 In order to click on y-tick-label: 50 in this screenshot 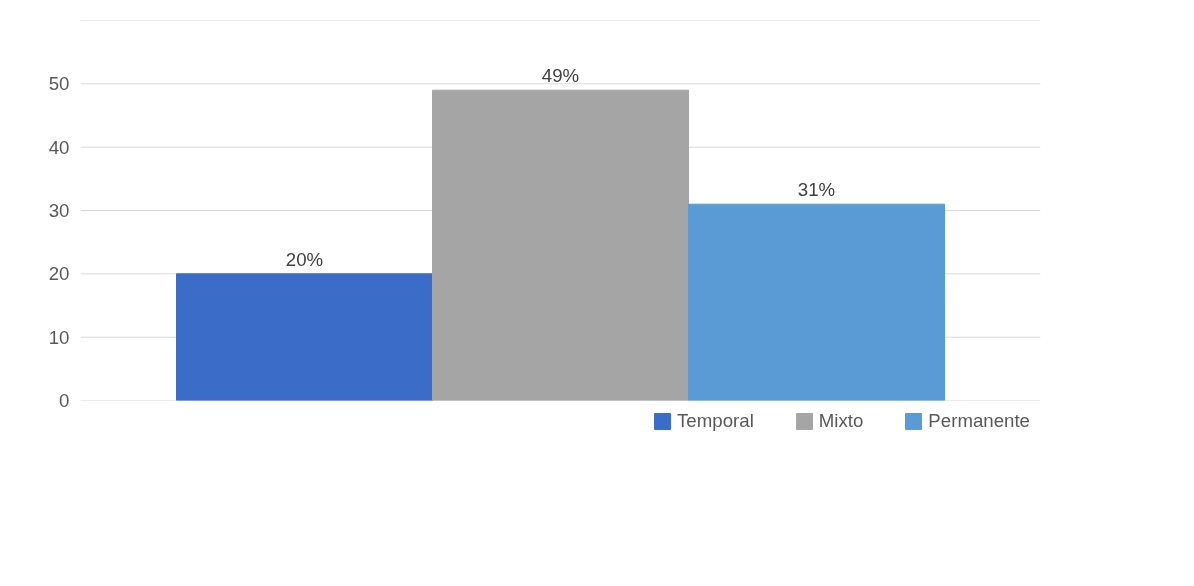, I will do `click(59, 84)`.